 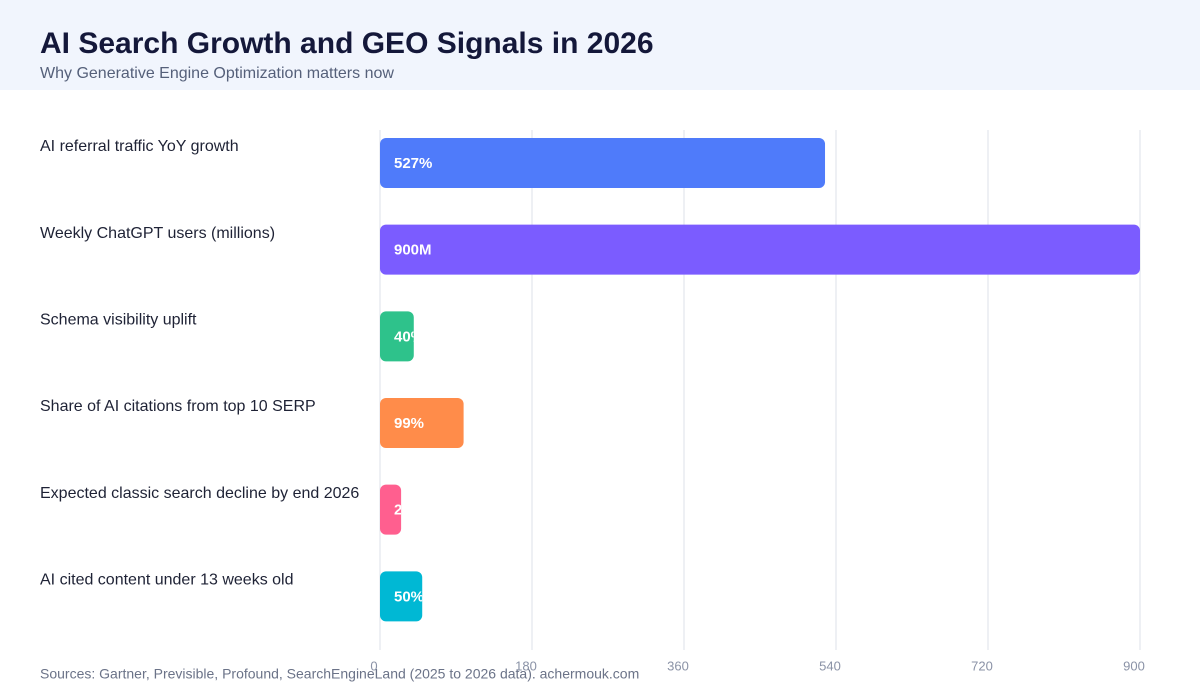 I want to click on value-label: 527%, so click(x=413, y=163).